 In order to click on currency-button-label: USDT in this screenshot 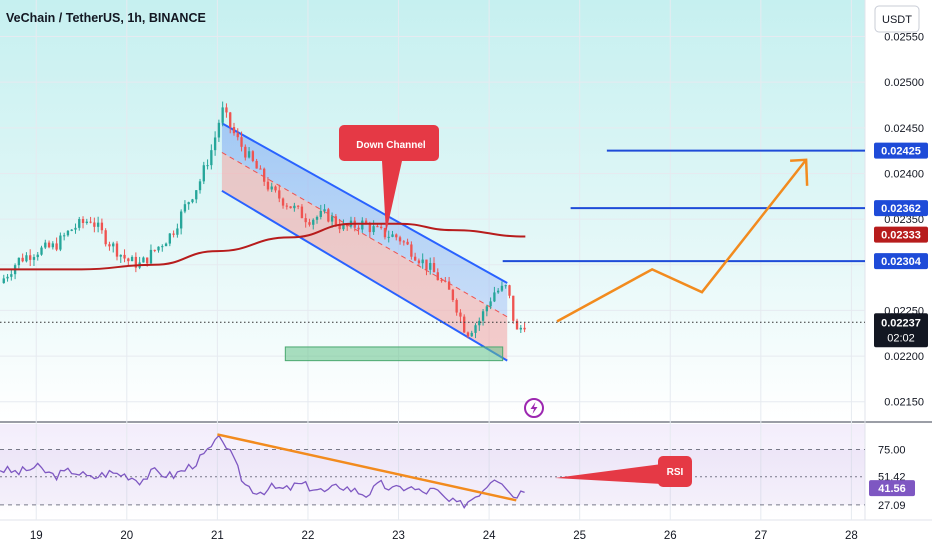, I will do `click(897, 20)`.